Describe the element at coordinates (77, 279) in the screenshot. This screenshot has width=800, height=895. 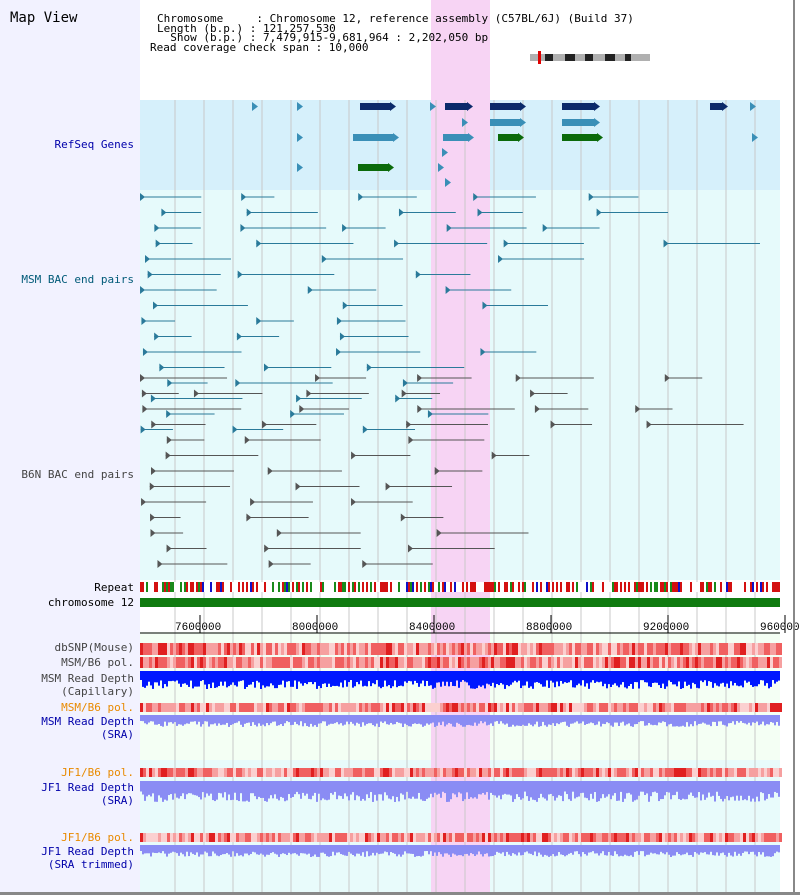
I see `msm-bac-label: MSM BAC end pairs` at that location.